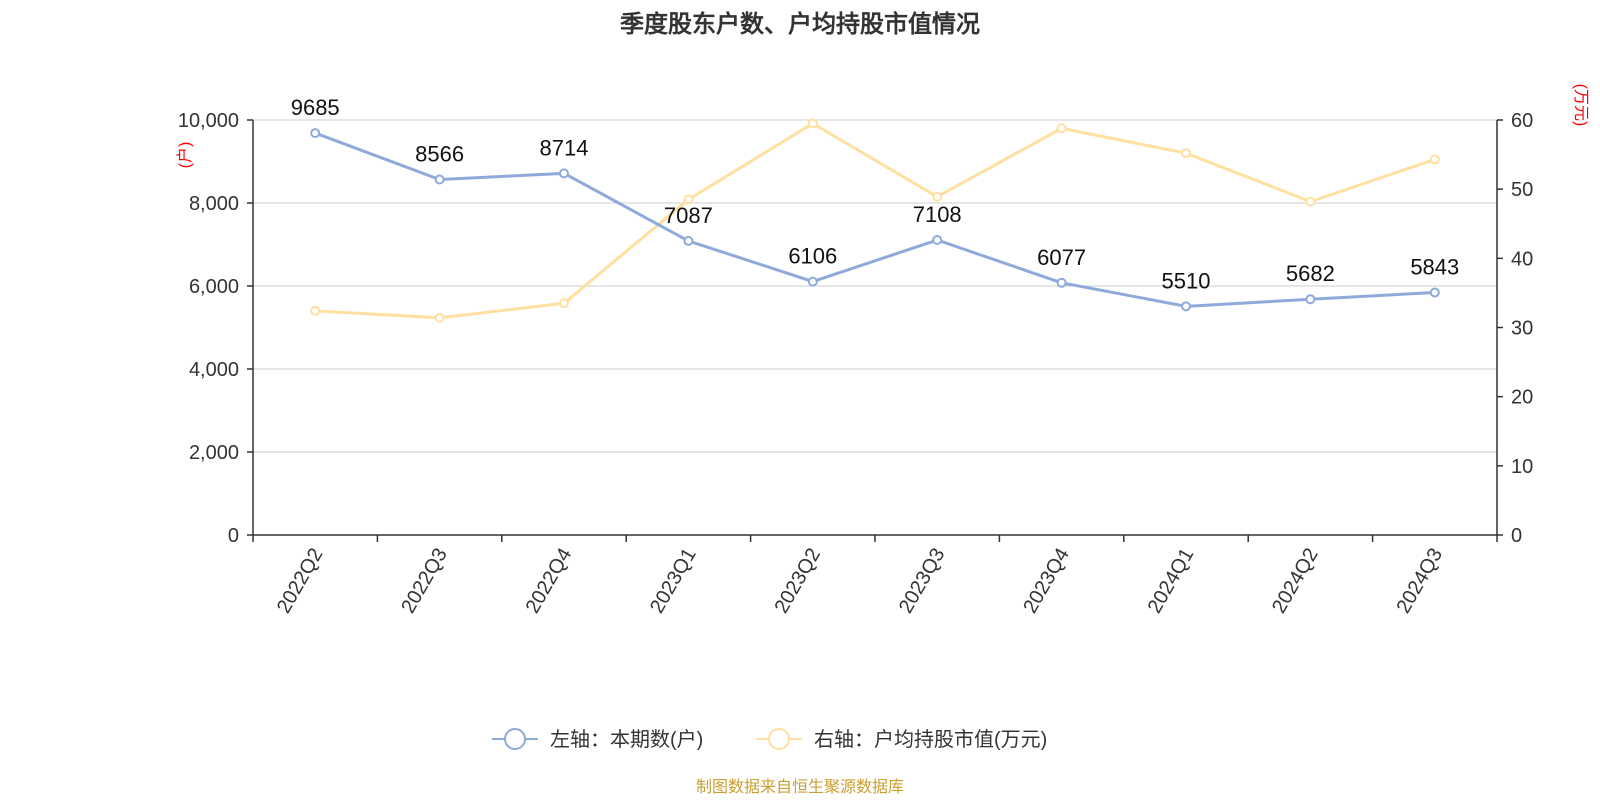  What do you see at coordinates (549, 581) in the screenshot?
I see `x-tick-label: 2022Q4` at bounding box center [549, 581].